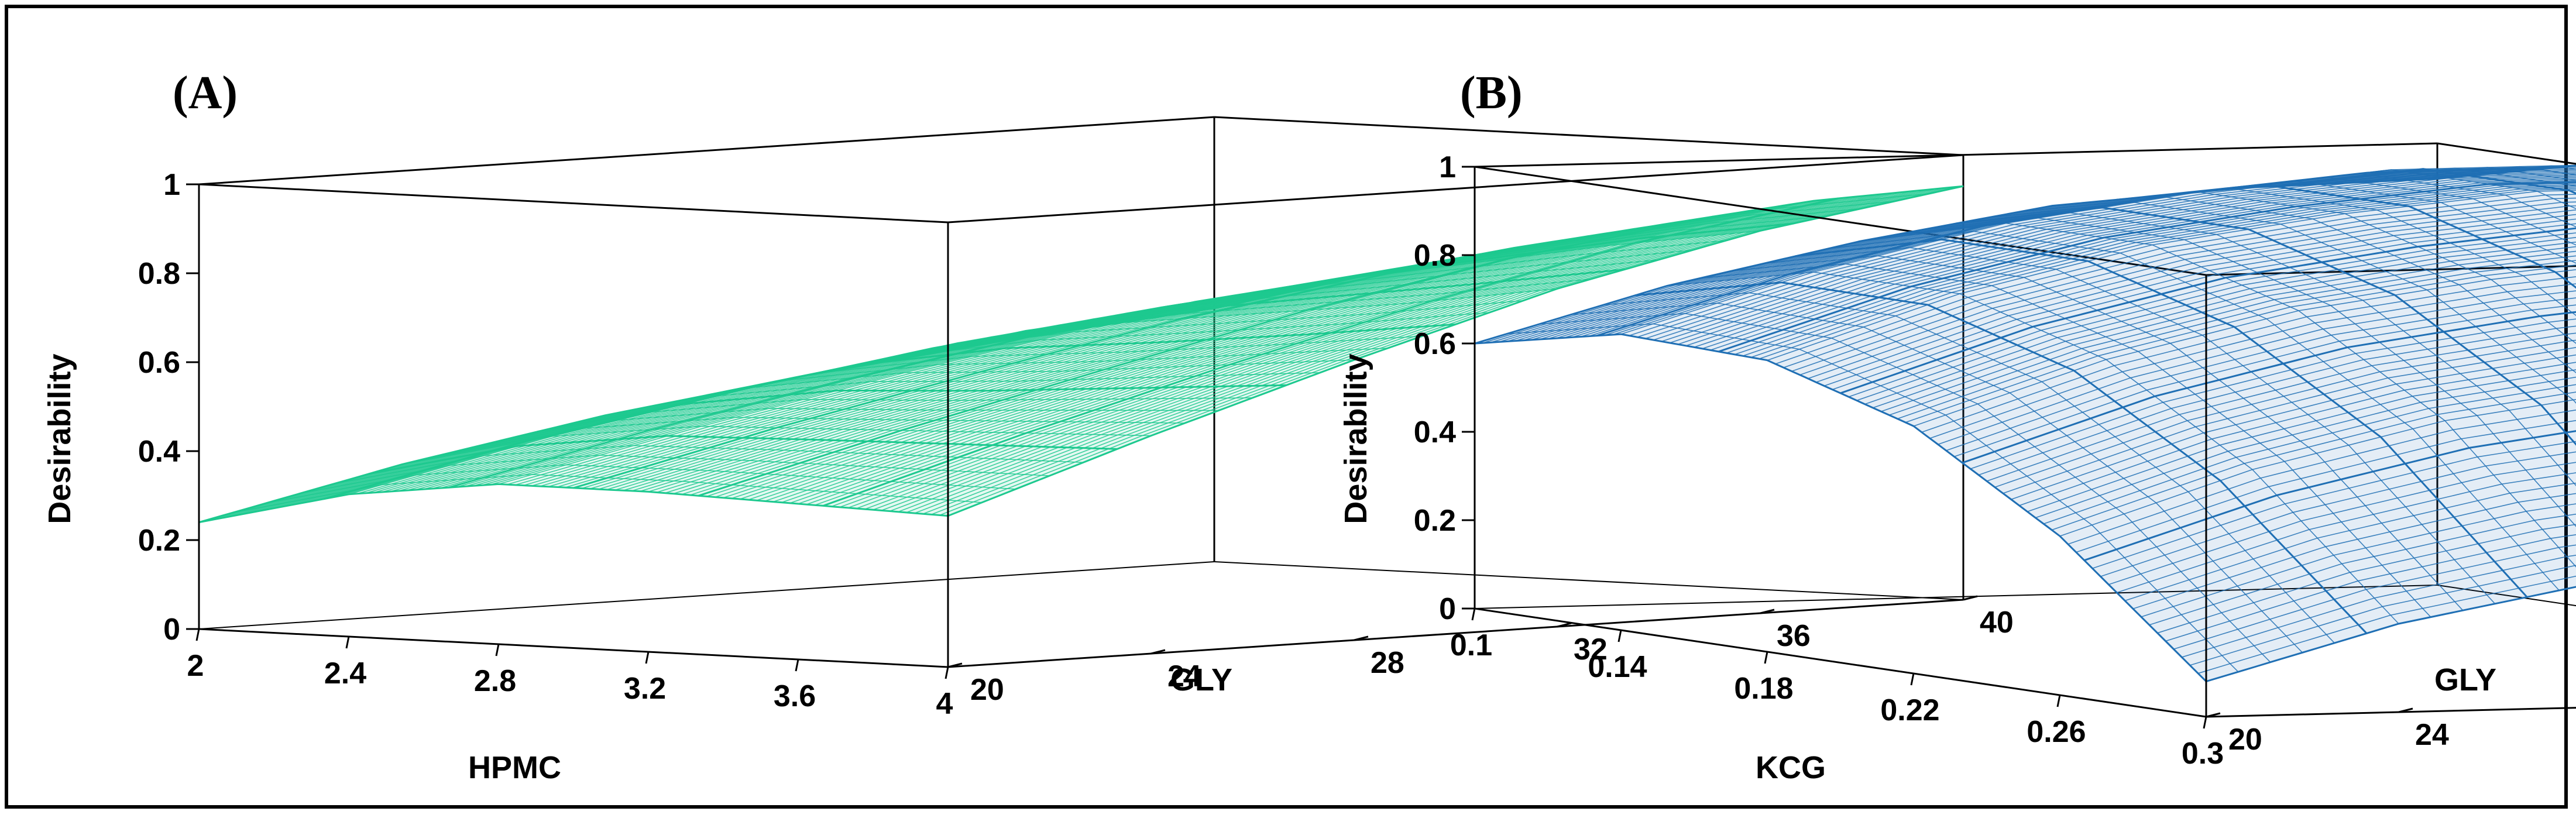 The image size is (2576, 818). I want to click on panel-a-y-tick: 28, so click(1388, 663).